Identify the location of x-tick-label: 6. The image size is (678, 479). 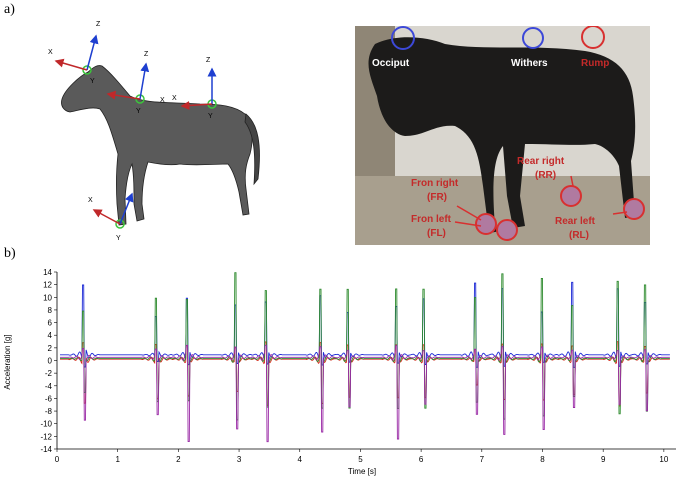
(421, 459).